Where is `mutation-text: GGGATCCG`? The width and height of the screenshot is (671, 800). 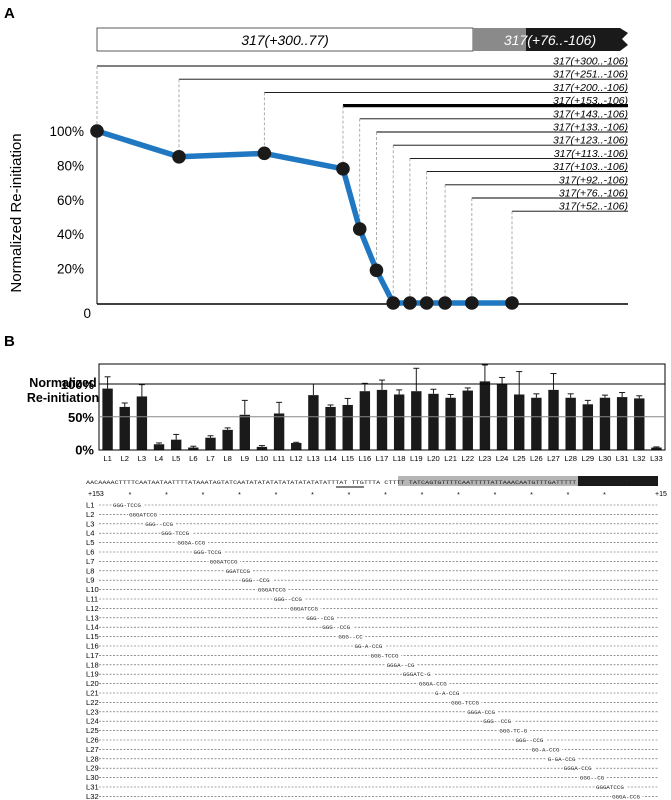
mutation-text: GGGATCCG is located at coordinates (304, 608).